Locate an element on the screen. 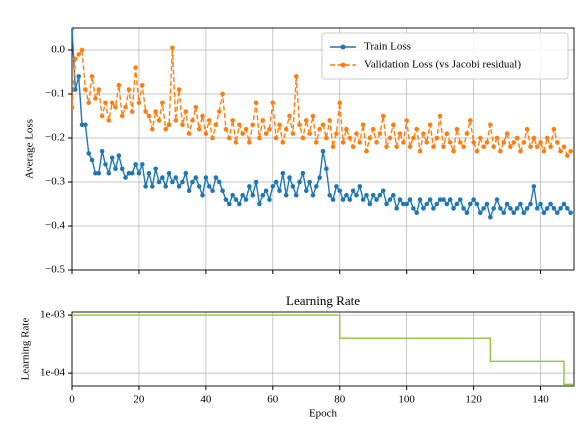  x-tick-label: 40 is located at coordinates (206, 400).